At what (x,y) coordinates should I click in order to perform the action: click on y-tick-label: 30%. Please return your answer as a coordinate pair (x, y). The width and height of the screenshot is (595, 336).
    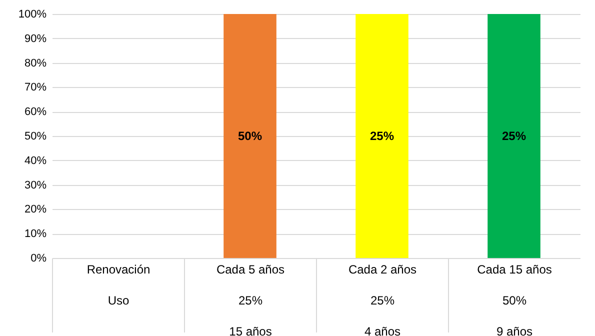
    Looking at the image, I should click on (35, 185).